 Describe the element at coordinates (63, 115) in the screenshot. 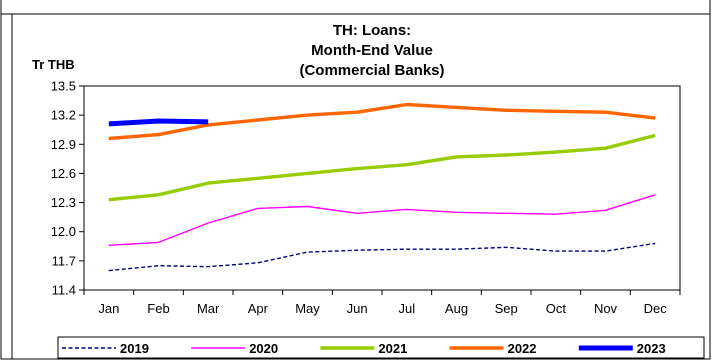

I see `y-tick-label: 13.2` at that location.